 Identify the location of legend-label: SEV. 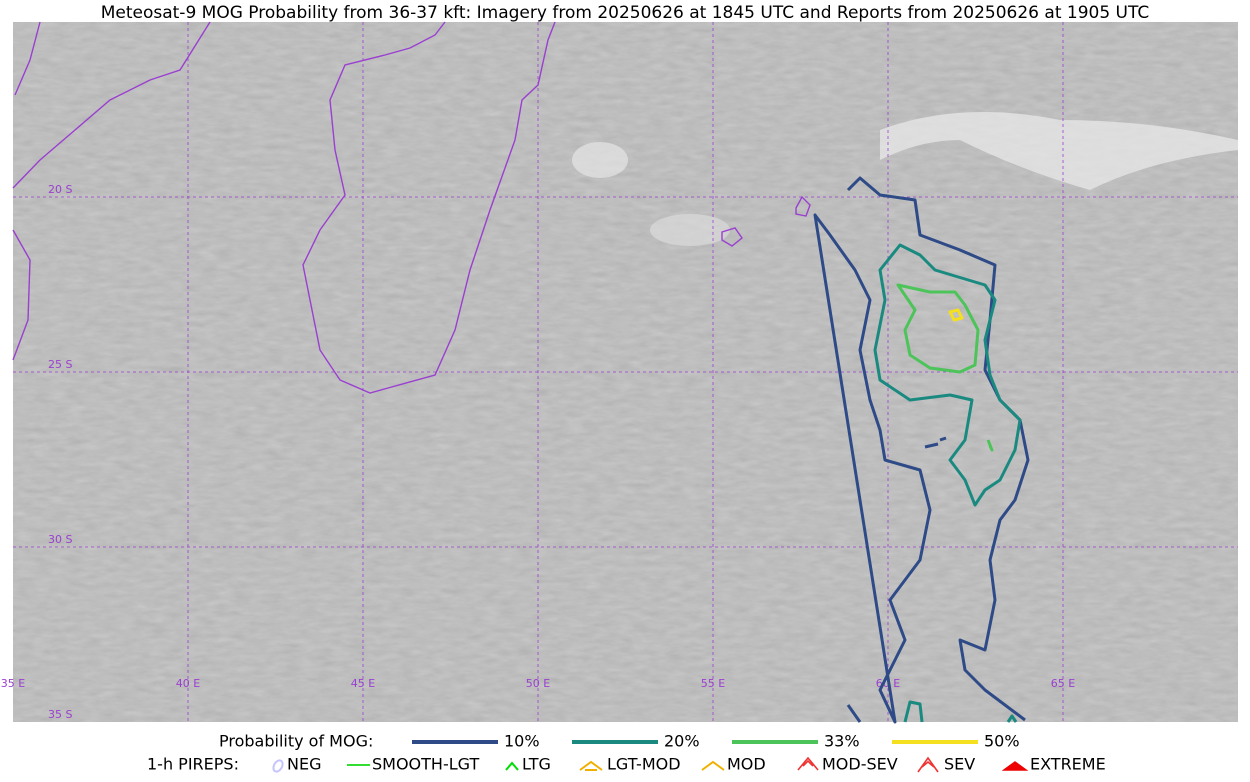
(959, 764).